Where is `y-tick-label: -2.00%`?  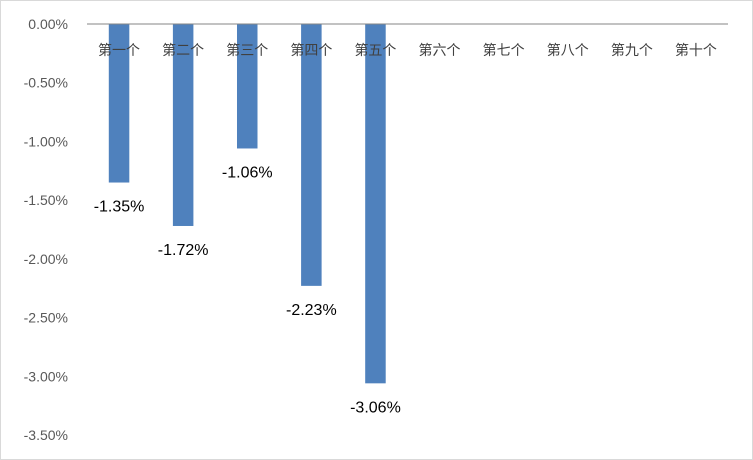
y-tick-label: -2.00% is located at coordinates (46, 259).